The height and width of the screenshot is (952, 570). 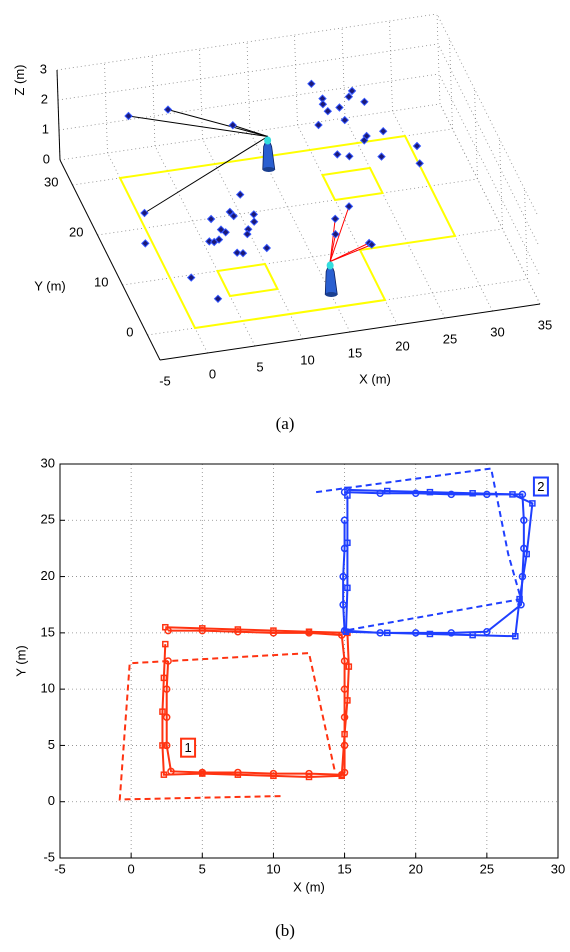 What do you see at coordinates (165, 380) in the screenshot?
I see `x-tick-label: -5` at bounding box center [165, 380].